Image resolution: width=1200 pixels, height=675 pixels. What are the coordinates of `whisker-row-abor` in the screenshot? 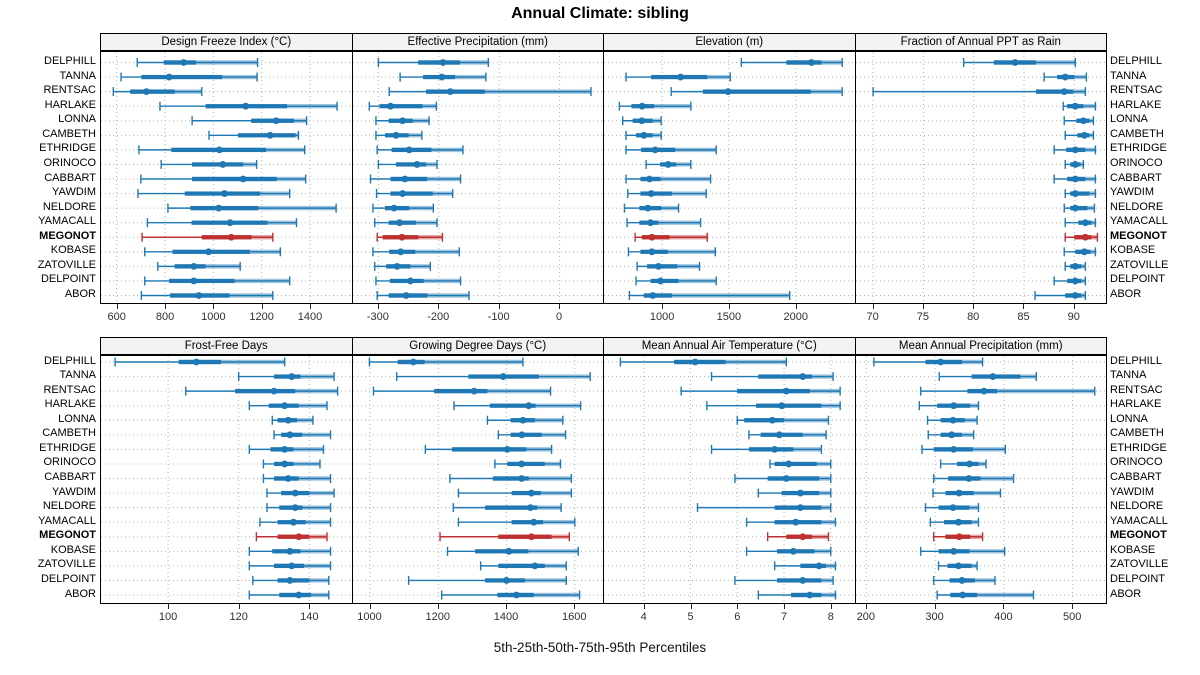 It's located at (510, 594).